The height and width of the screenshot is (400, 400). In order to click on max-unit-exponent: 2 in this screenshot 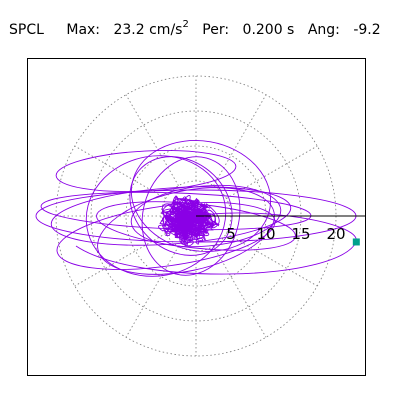, I will do `click(185, 24)`.